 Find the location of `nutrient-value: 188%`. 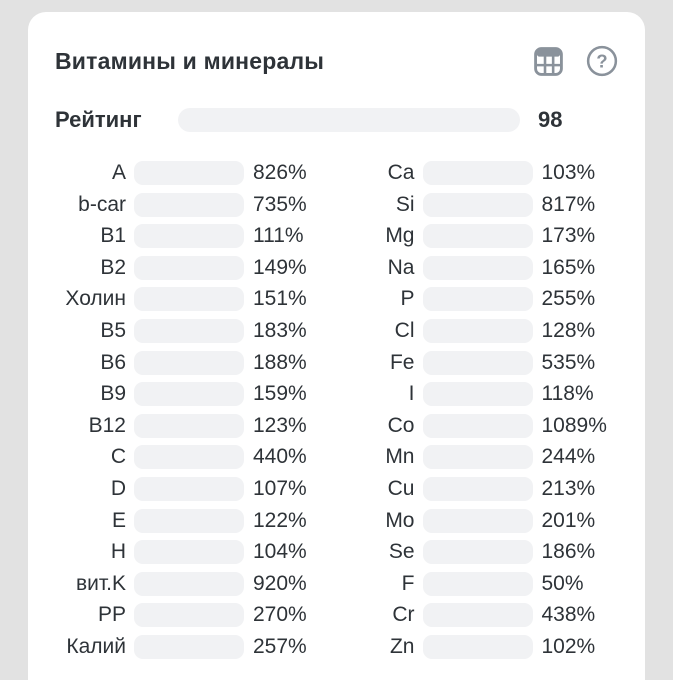

nutrient-value: 188% is located at coordinates (280, 362).